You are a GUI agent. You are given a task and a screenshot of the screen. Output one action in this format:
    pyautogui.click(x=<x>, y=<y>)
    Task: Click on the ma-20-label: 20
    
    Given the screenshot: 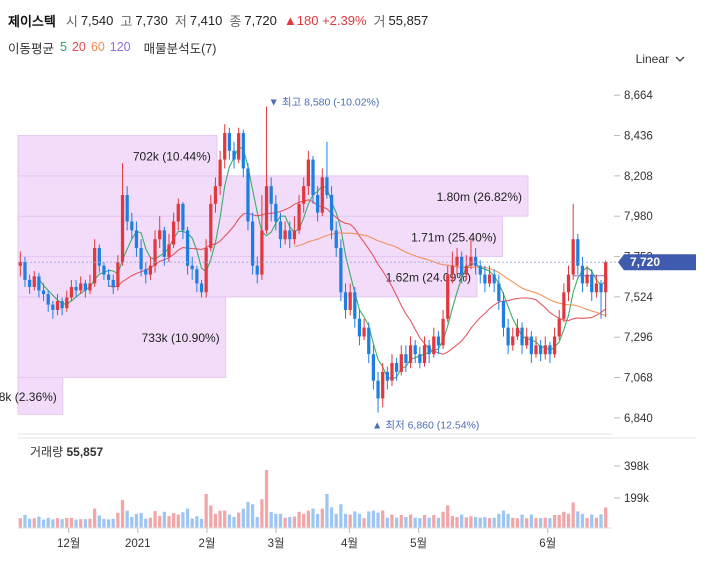 What is the action you would take?
    pyautogui.click(x=78, y=47)
    